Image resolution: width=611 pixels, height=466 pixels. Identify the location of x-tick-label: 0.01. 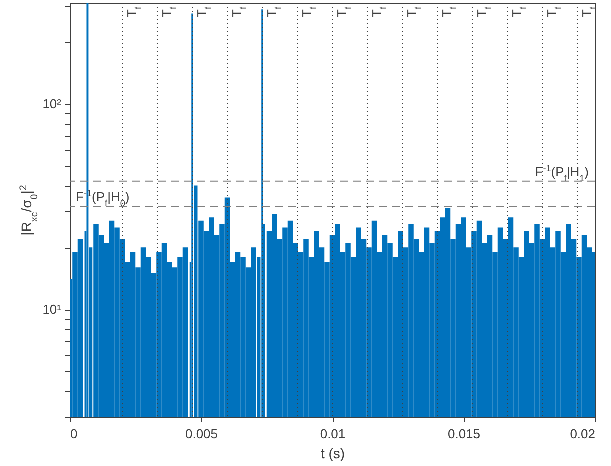
(333, 434).